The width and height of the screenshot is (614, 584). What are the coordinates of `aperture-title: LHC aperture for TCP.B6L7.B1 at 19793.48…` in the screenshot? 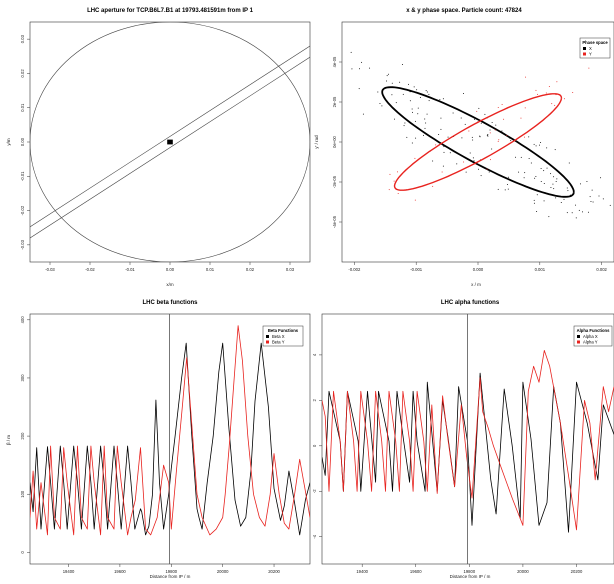 It's located at (170, 11).